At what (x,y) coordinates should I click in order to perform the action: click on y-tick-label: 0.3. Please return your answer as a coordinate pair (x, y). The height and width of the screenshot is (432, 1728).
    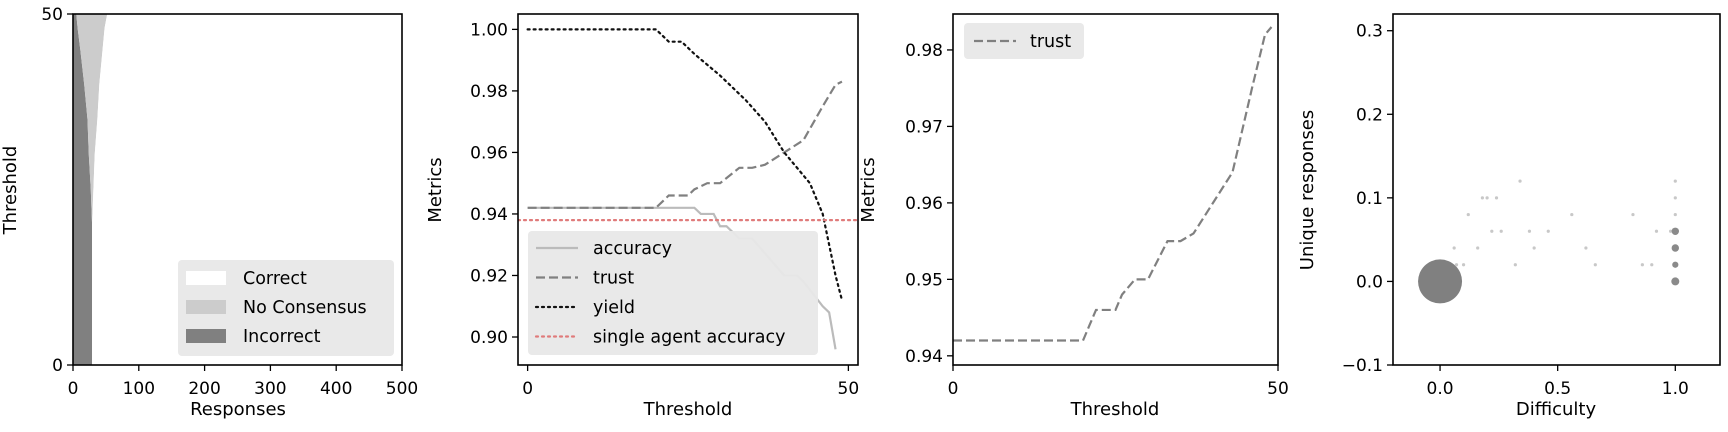
    Looking at the image, I should click on (1369, 32).